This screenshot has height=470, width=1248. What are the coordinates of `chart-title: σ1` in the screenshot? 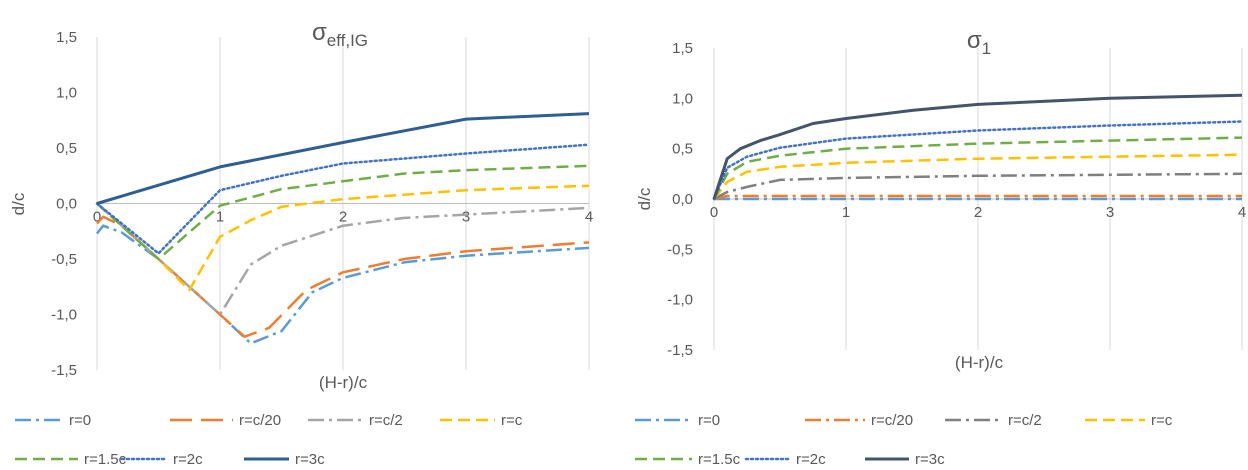 It's located at (979, 42).